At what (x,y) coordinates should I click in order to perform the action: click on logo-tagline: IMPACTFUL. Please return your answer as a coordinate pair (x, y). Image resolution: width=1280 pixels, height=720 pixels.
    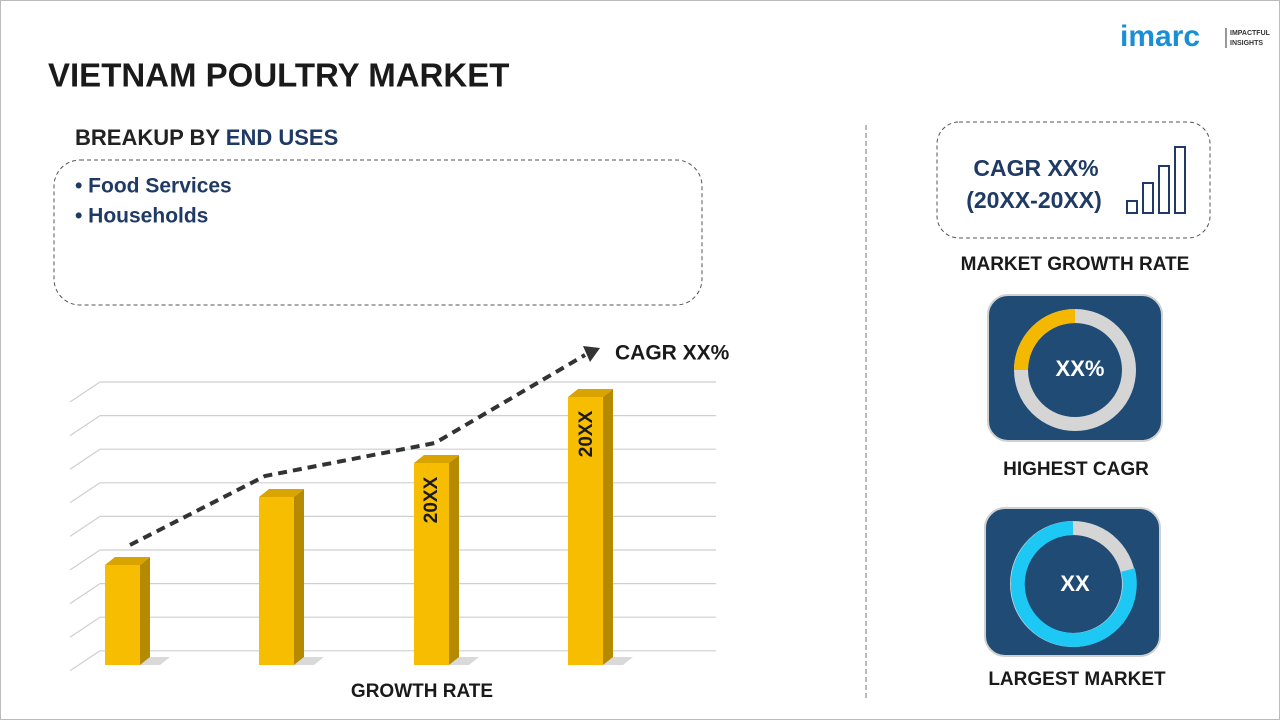
    Looking at the image, I should click on (1250, 33).